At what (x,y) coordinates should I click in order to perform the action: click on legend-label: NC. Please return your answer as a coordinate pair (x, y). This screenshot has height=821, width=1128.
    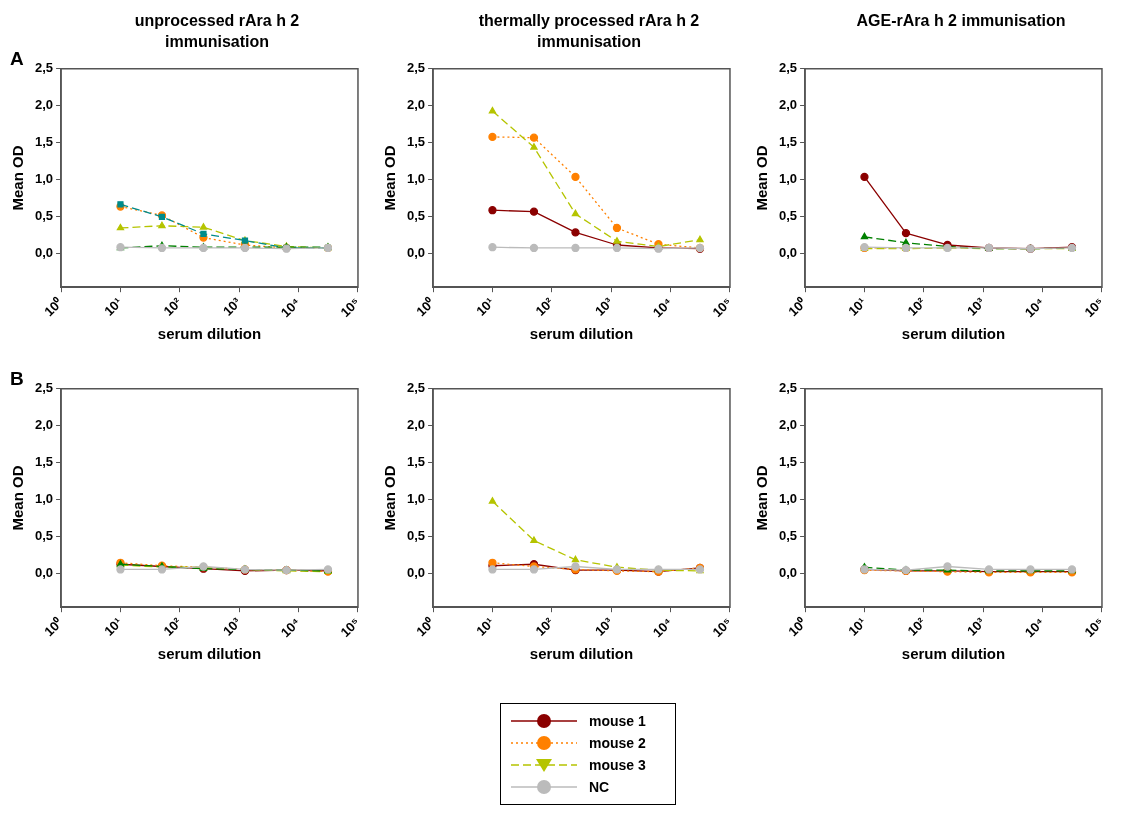
    Looking at the image, I should click on (599, 787).